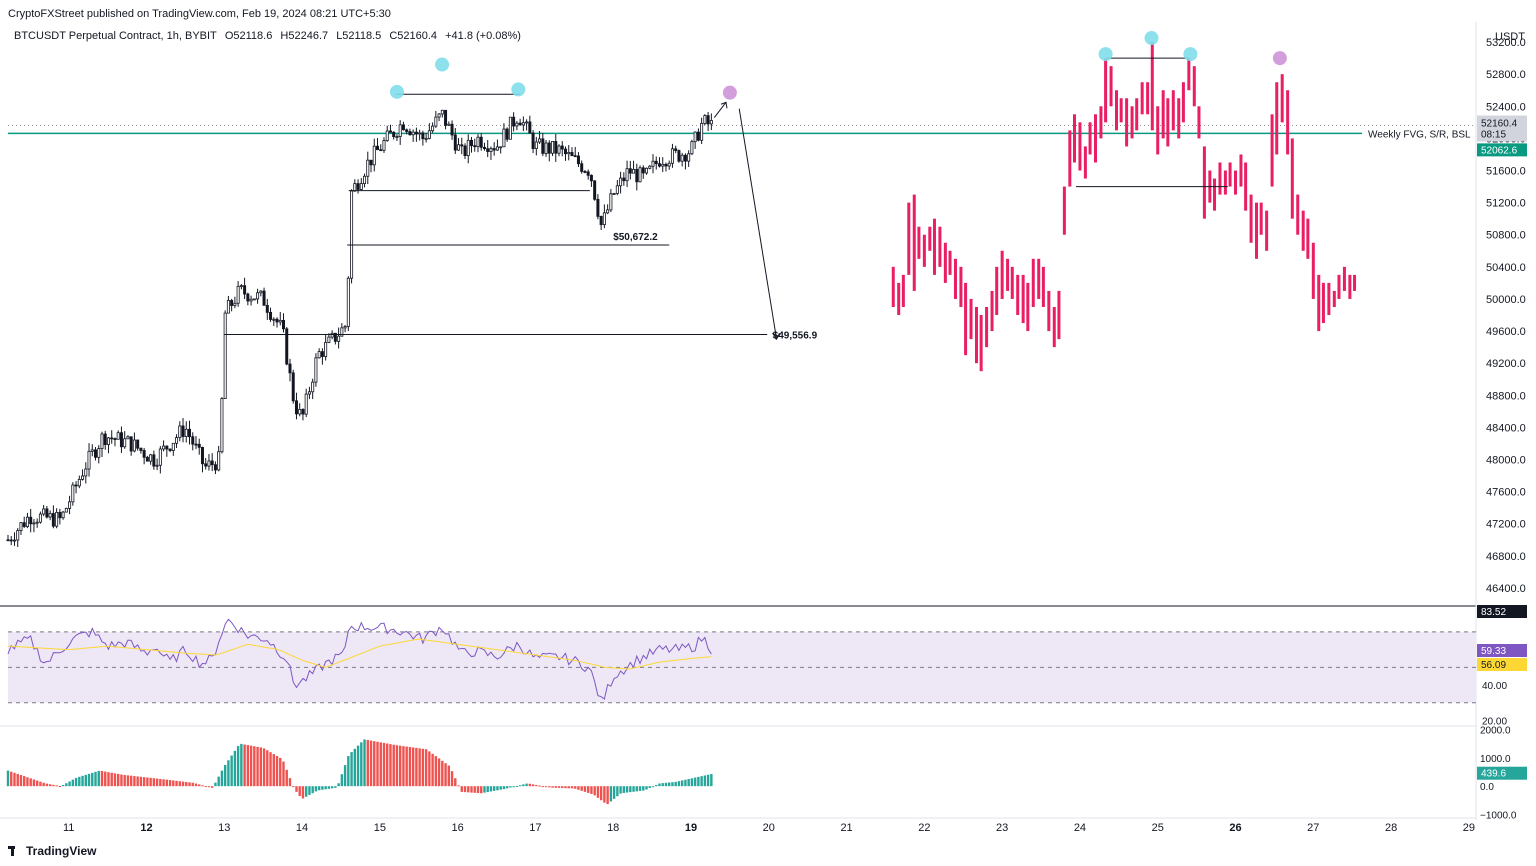 The image size is (1536, 866). I want to click on rsi-current-tag-bg, so click(1502, 650).